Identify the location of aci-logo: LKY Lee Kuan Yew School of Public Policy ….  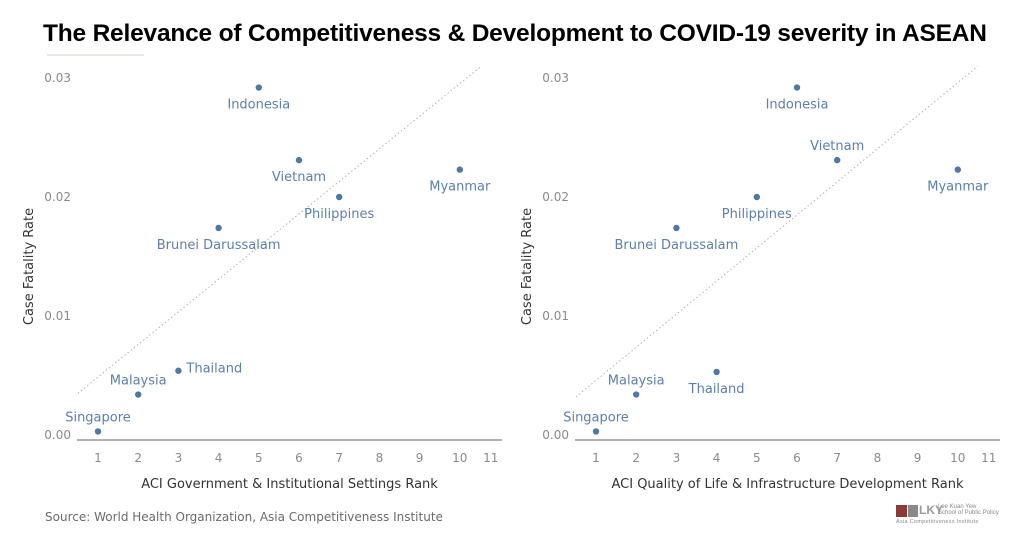
(951, 515).